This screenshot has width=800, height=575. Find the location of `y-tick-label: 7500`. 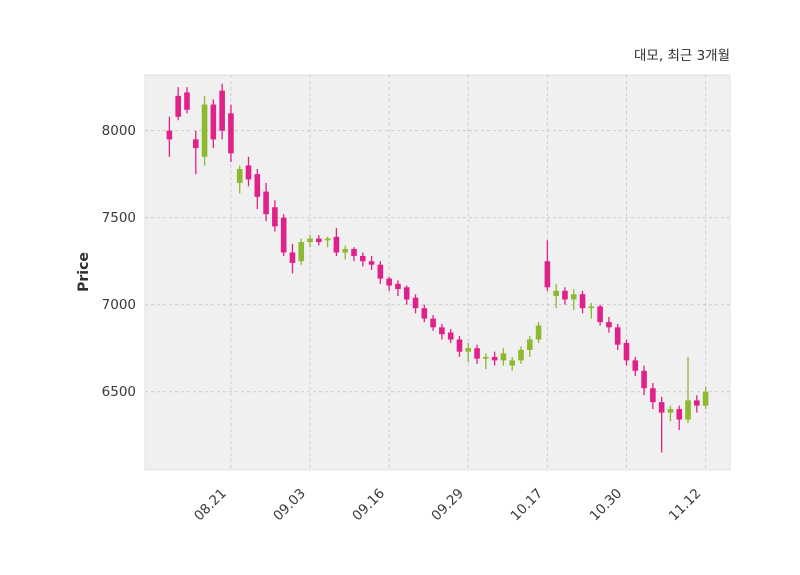

y-tick-label: 7500 is located at coordinates (119, 218).